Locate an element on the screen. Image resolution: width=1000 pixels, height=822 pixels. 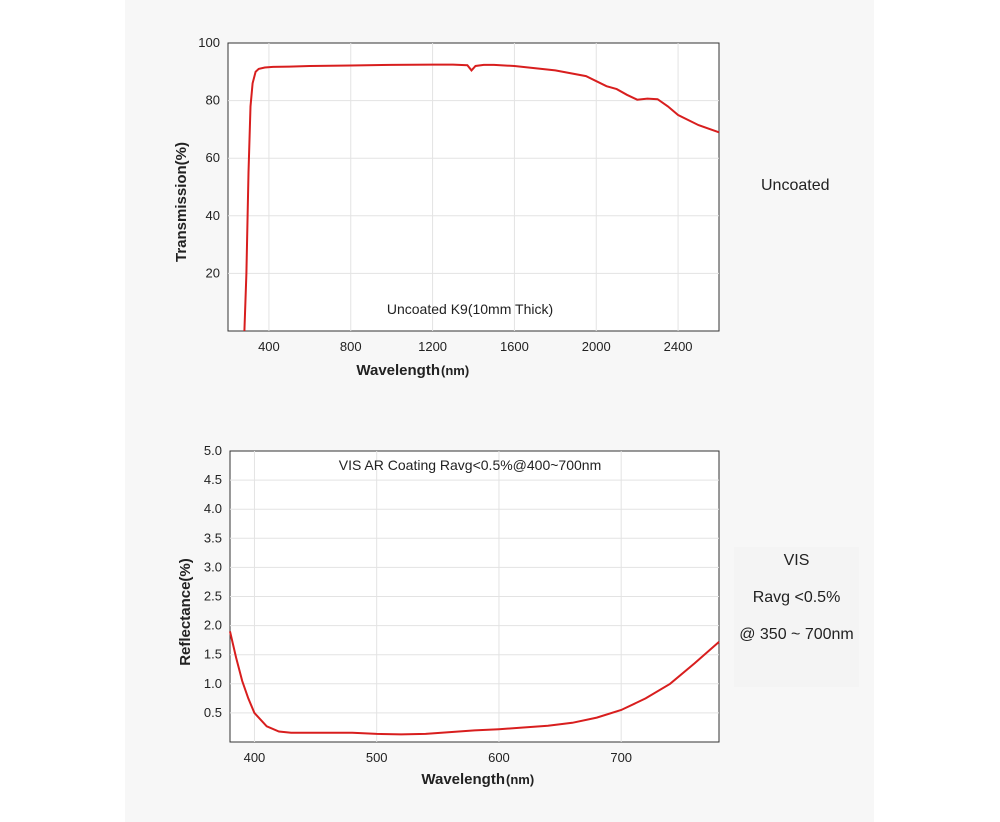
vis-label: VIS is located at coordinates (796, 560).